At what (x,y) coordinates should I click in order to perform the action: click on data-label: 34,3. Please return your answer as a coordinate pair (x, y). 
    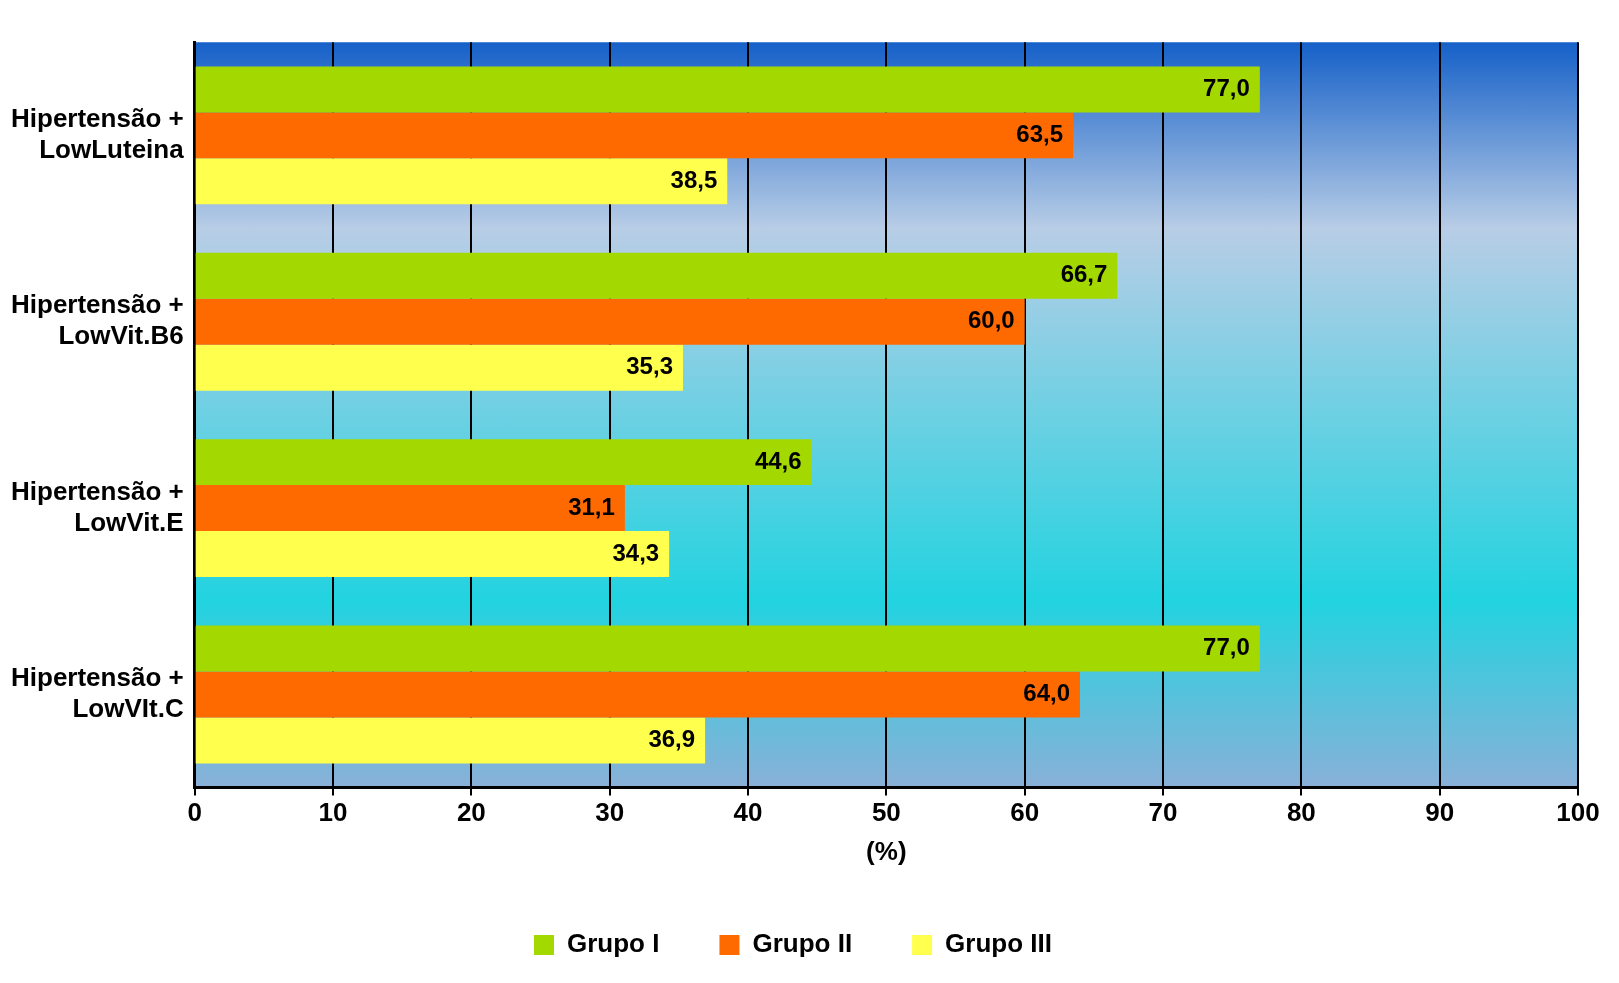
    Looking at the image, I should click on (636, 552).